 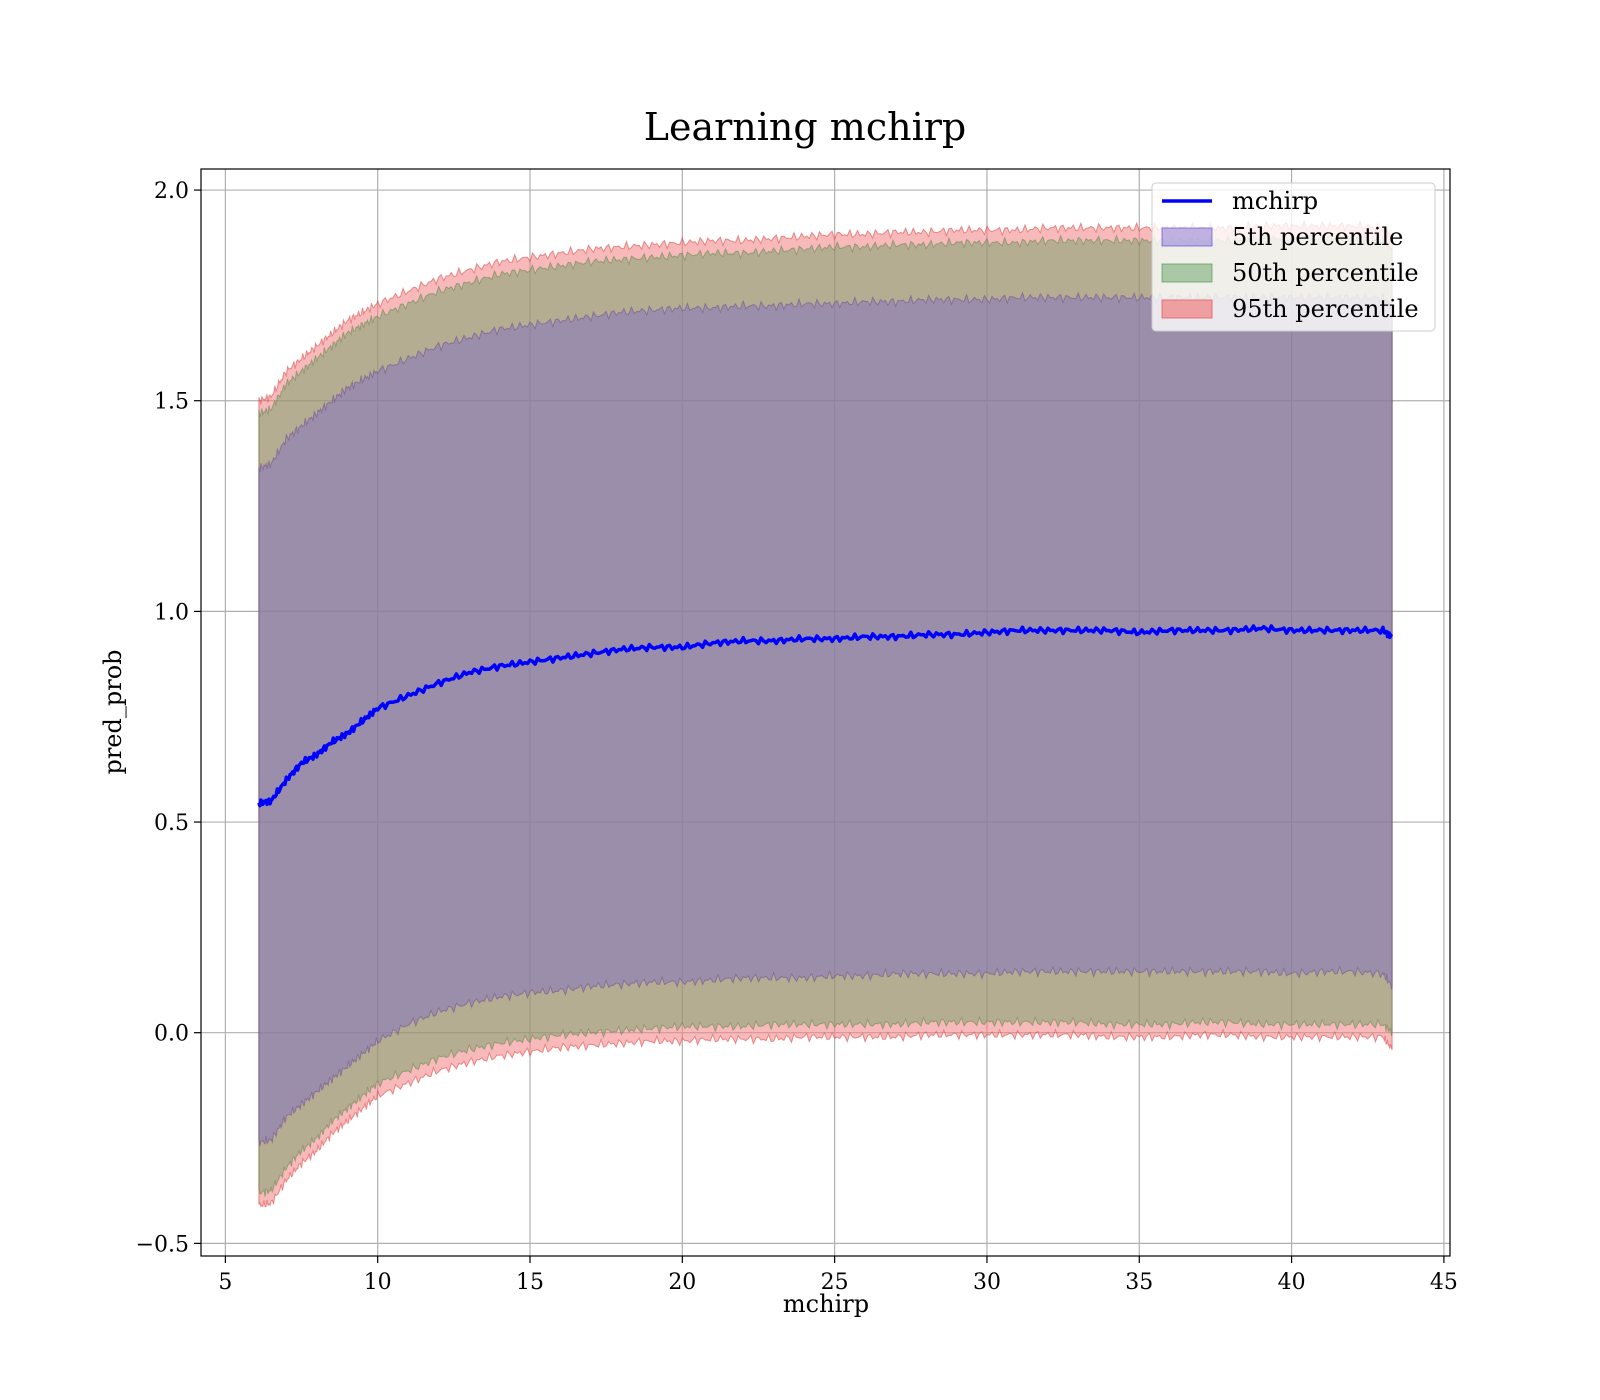 I want to click on series-line-mchirp, so click(x=825, y=716).